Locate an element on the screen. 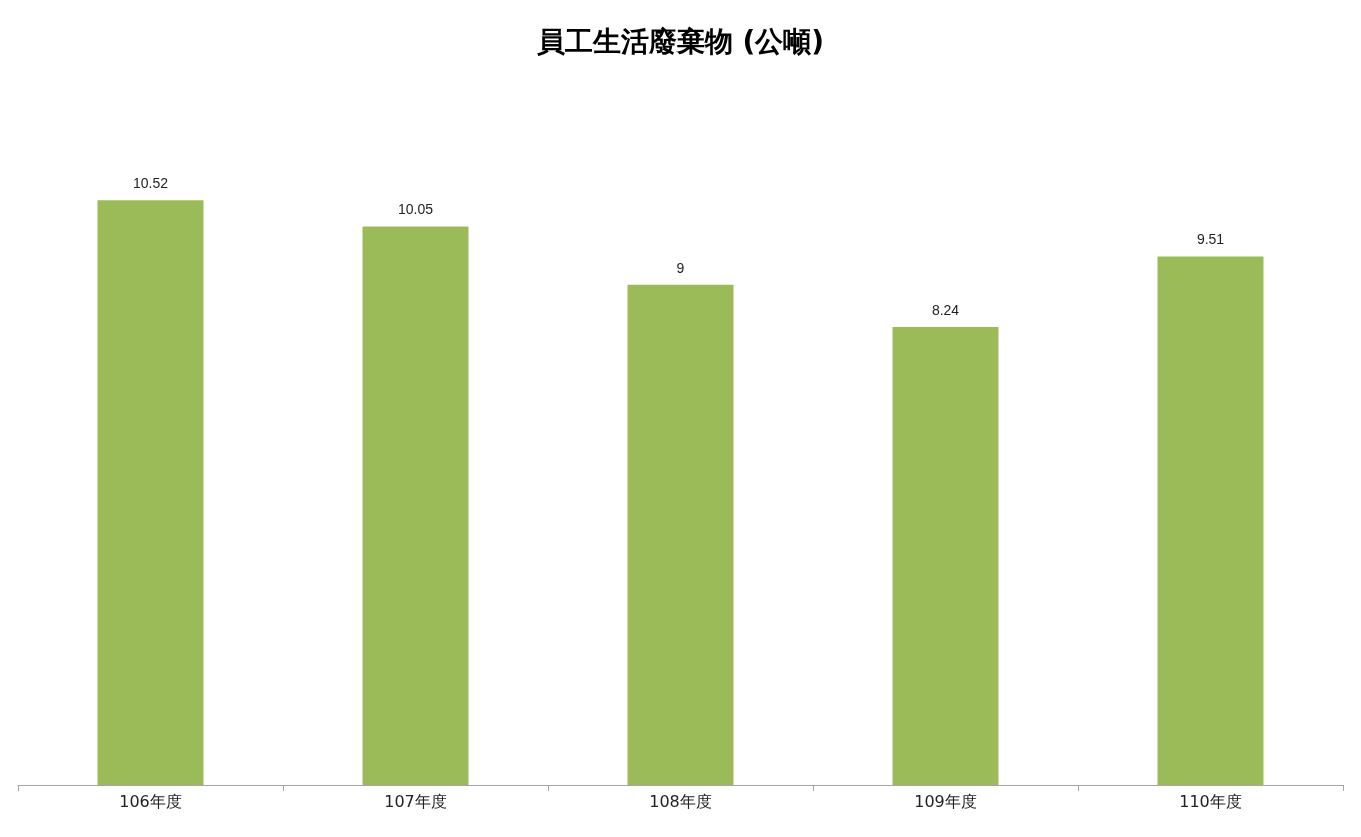 The image size is (1361, 837). data-label: 10.05 is located at coordinates (415, 209).